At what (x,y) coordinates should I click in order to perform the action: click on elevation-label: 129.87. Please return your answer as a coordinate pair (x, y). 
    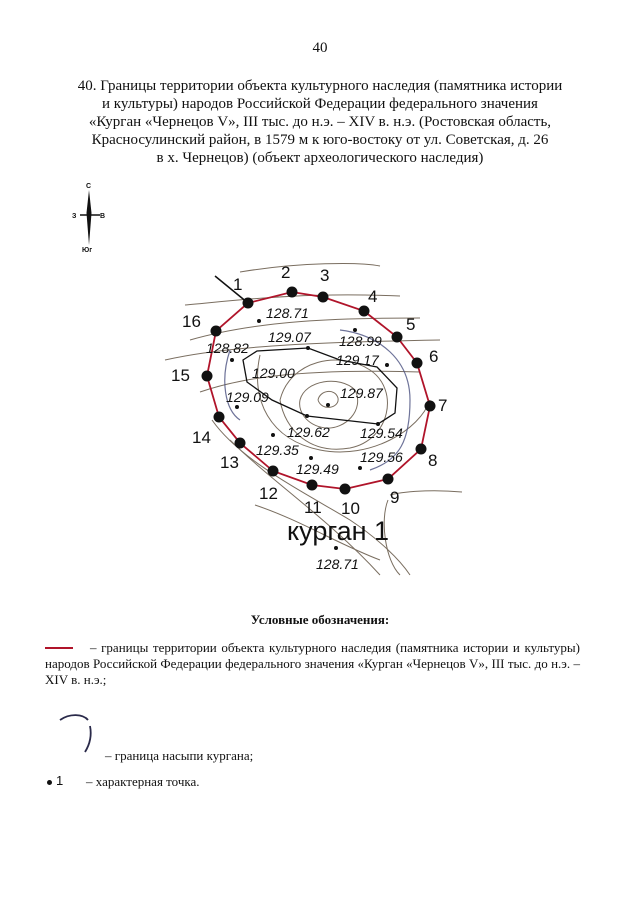
    Looking at the image, I should click on (362, 393).